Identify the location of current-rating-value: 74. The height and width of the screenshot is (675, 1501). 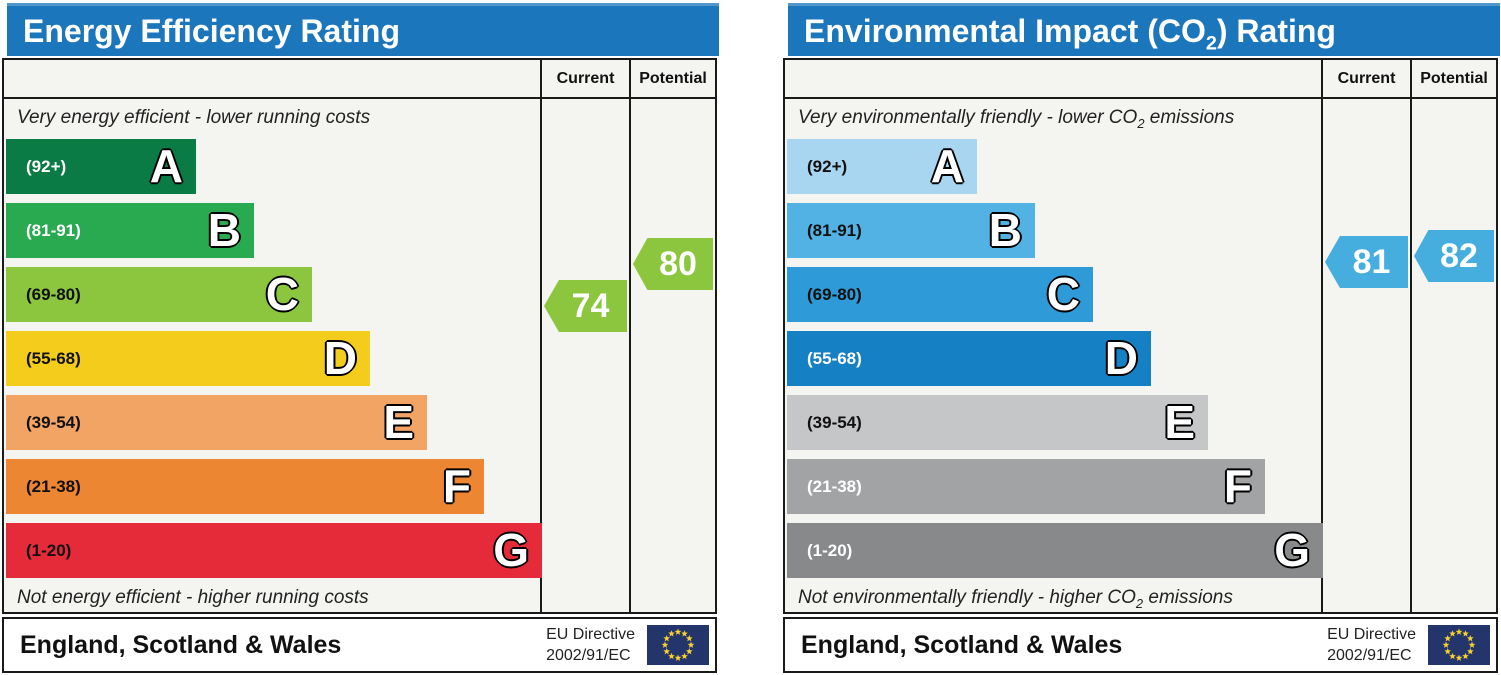
(590, 306).